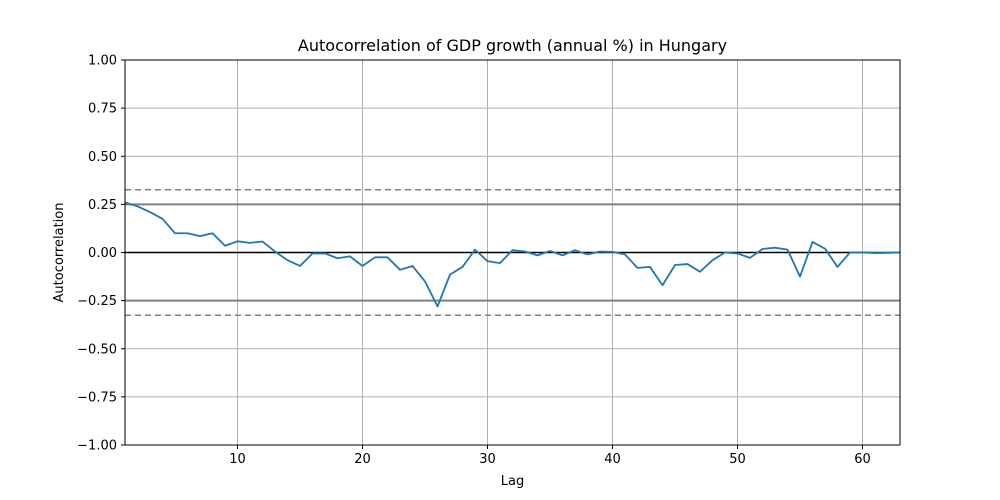  I want to click on y-tick-label: −0.25, so click(97, 301).